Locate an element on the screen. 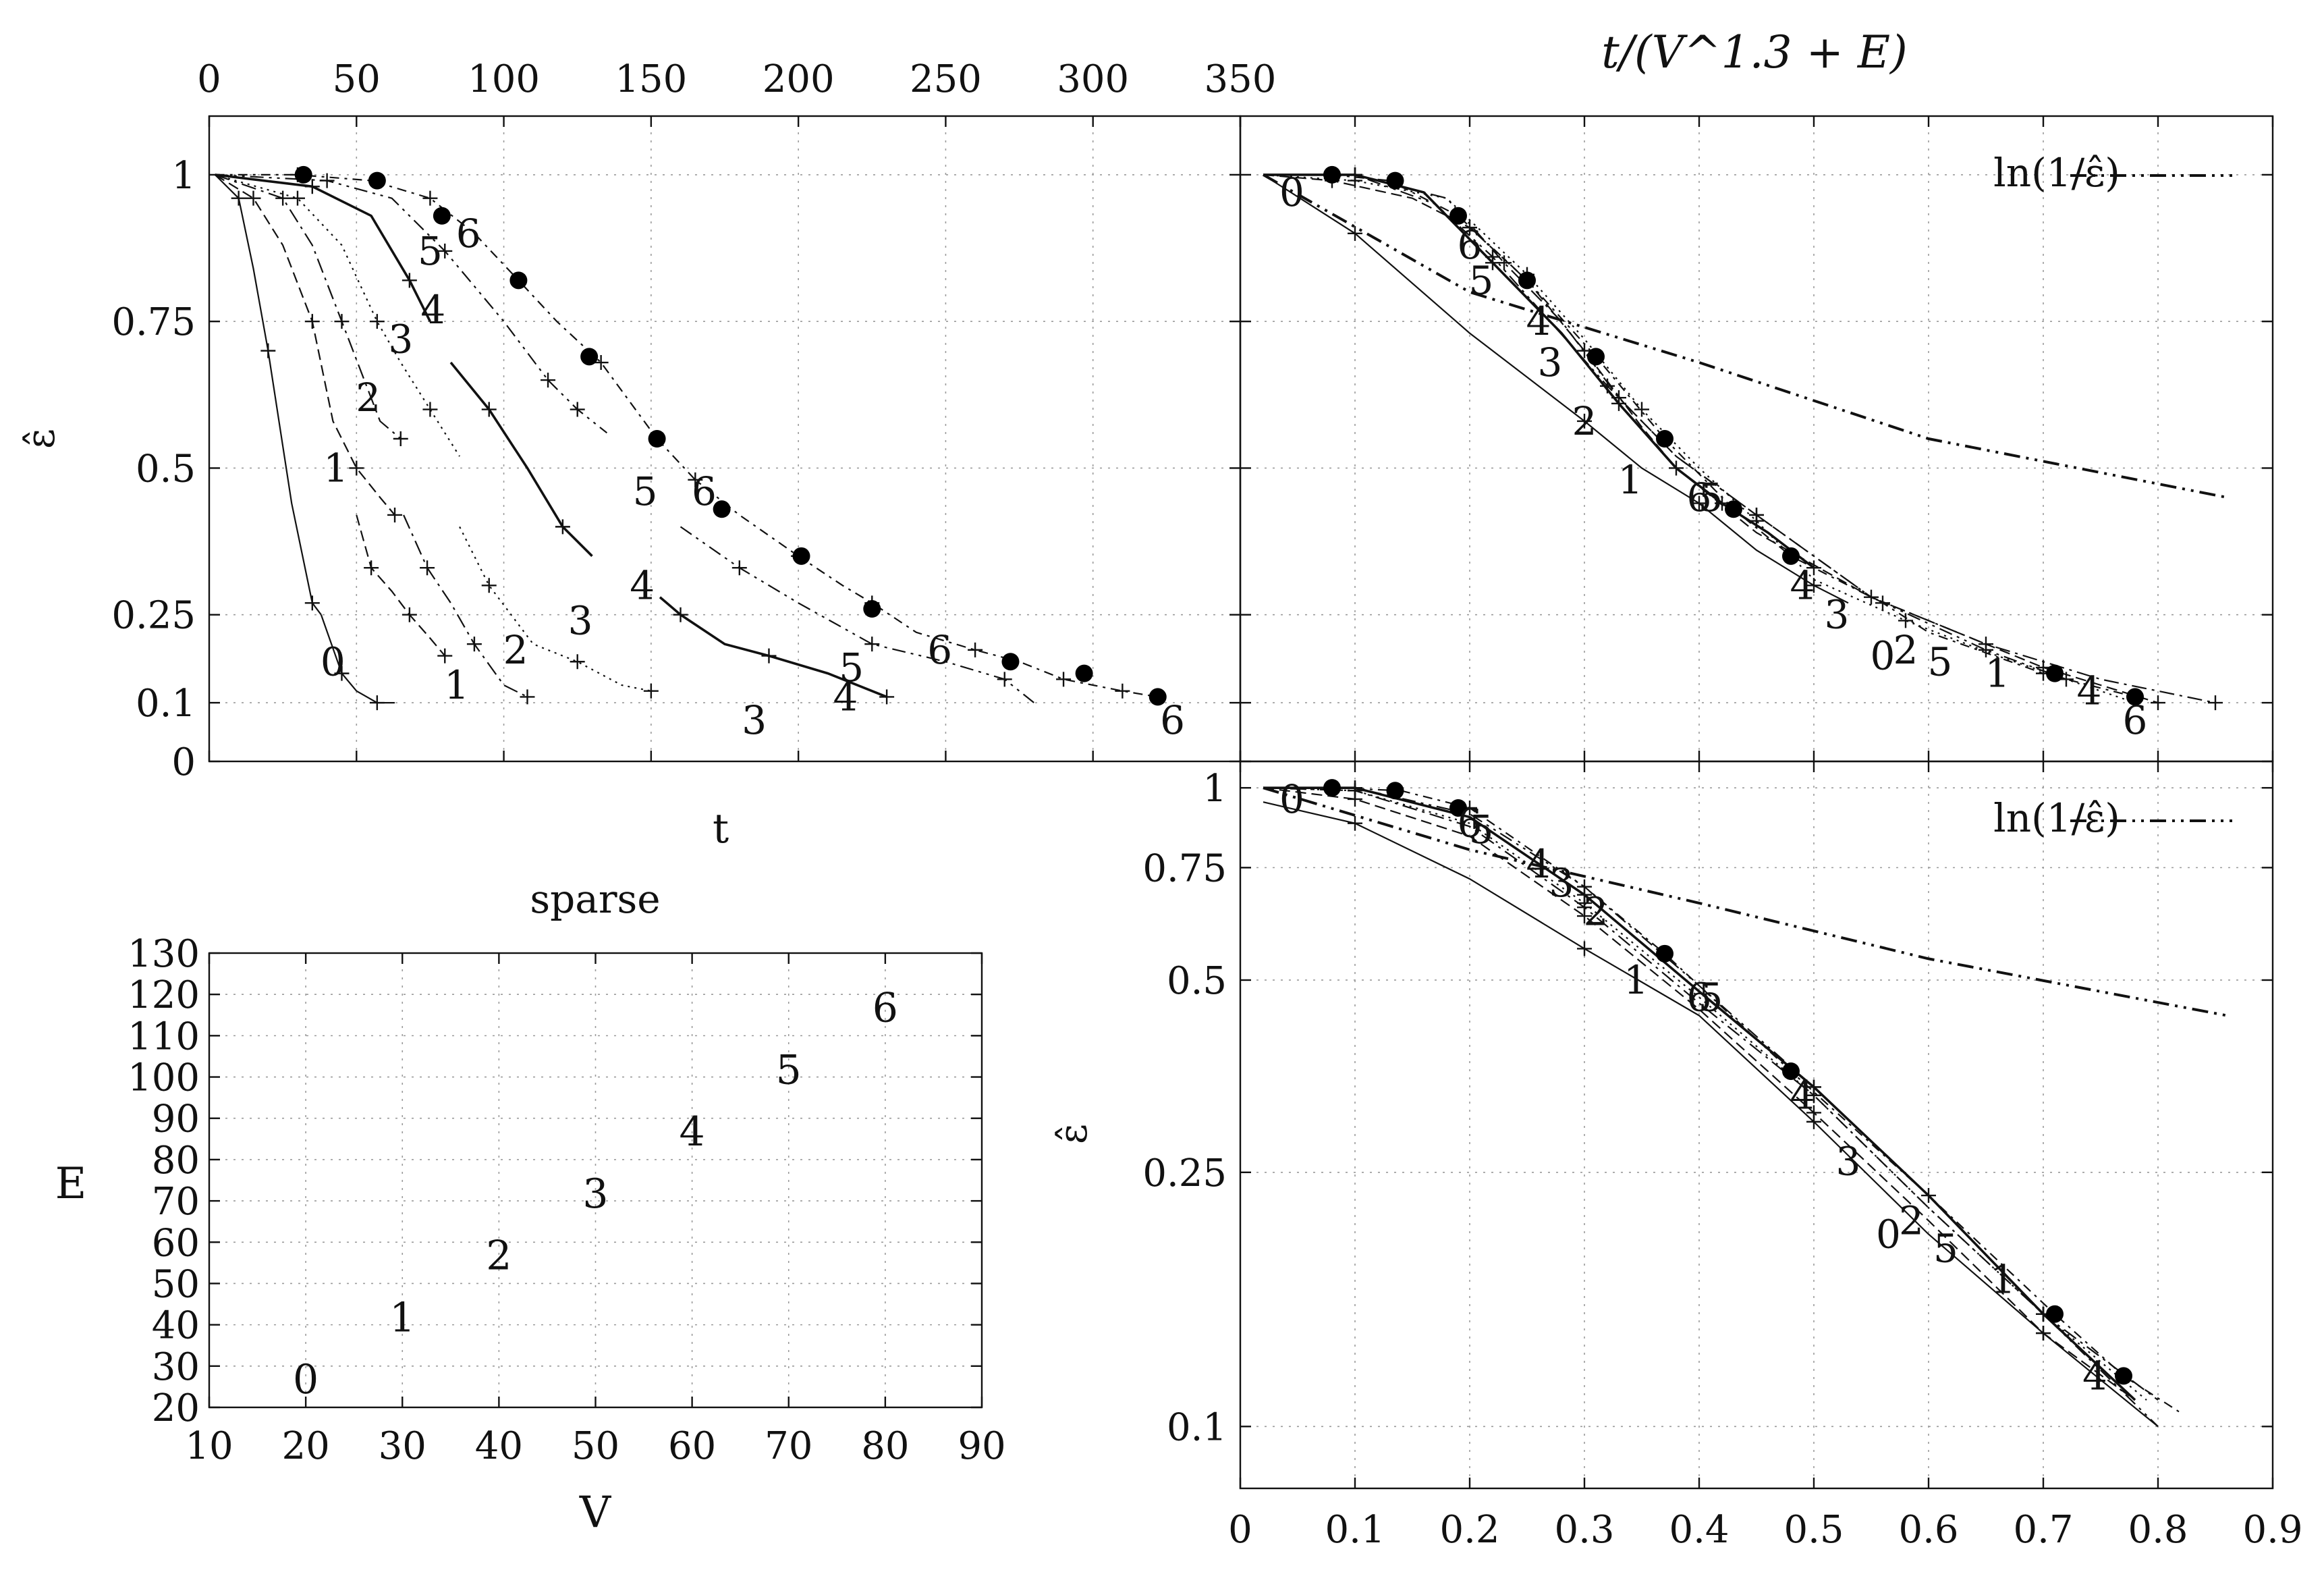  scatter-point-label: 0 is located at coordinates (306, 1379).